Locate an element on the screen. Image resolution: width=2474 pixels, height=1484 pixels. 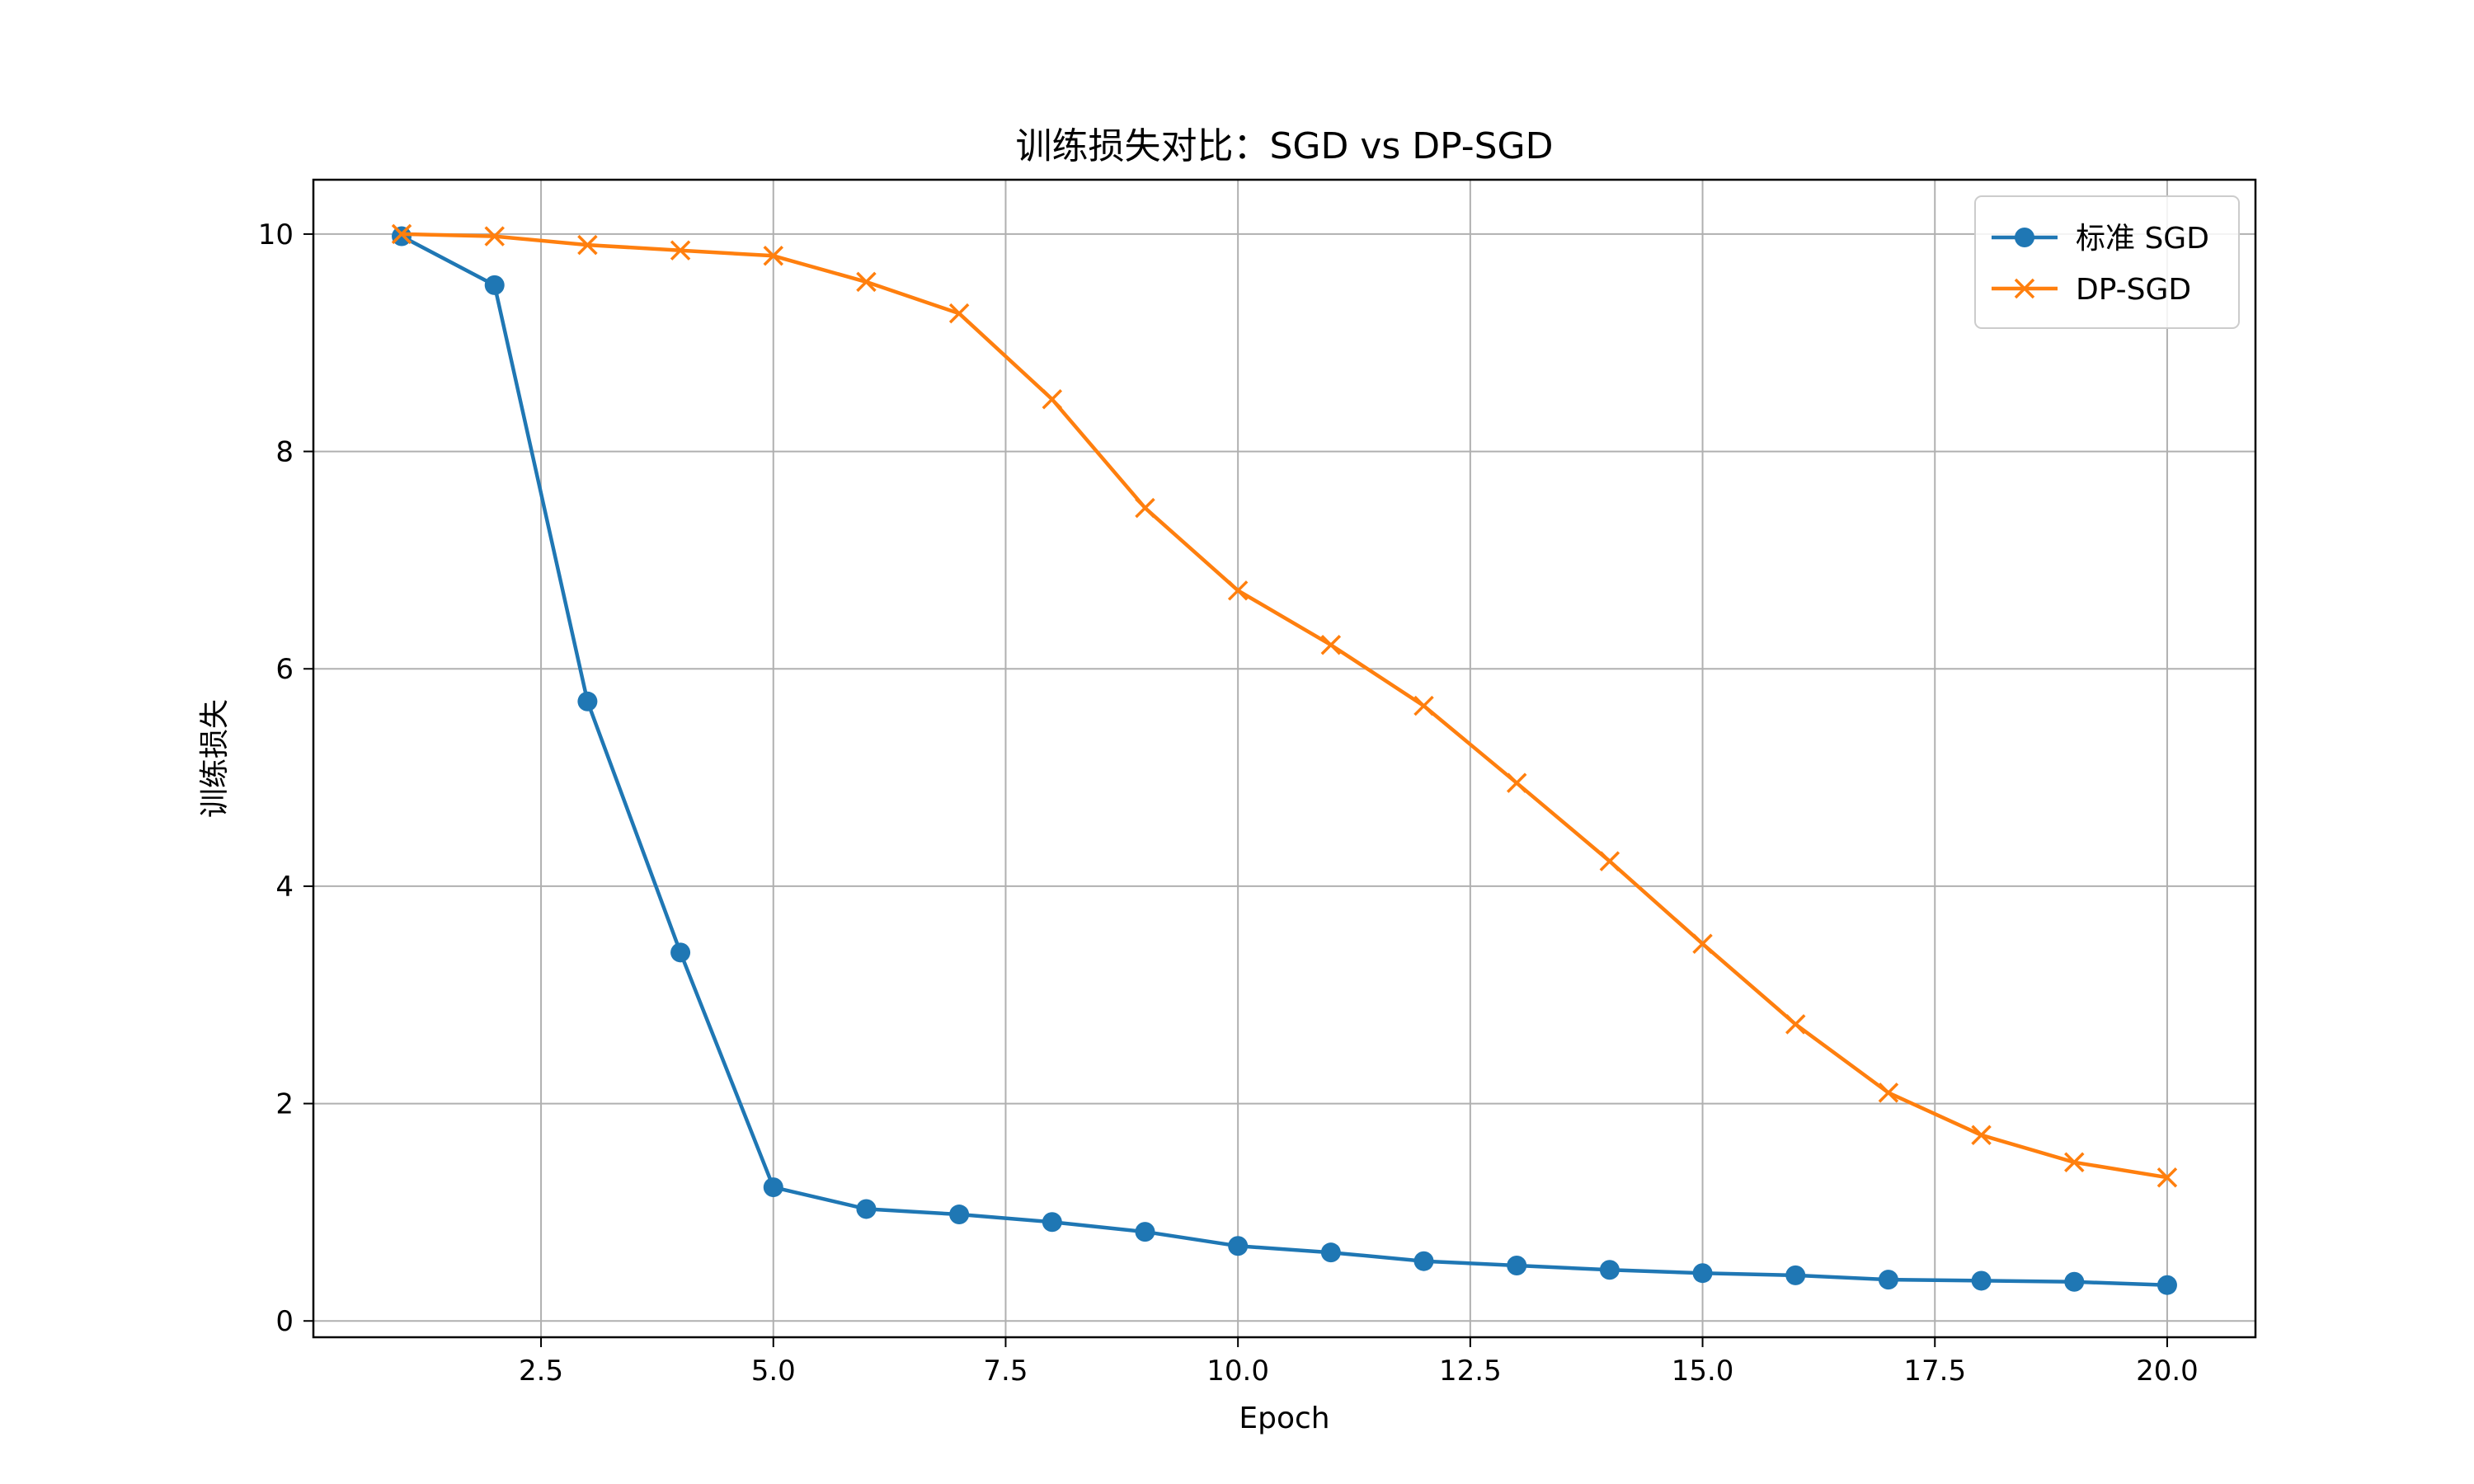
legend-box is located at coordinates (2107, 262).